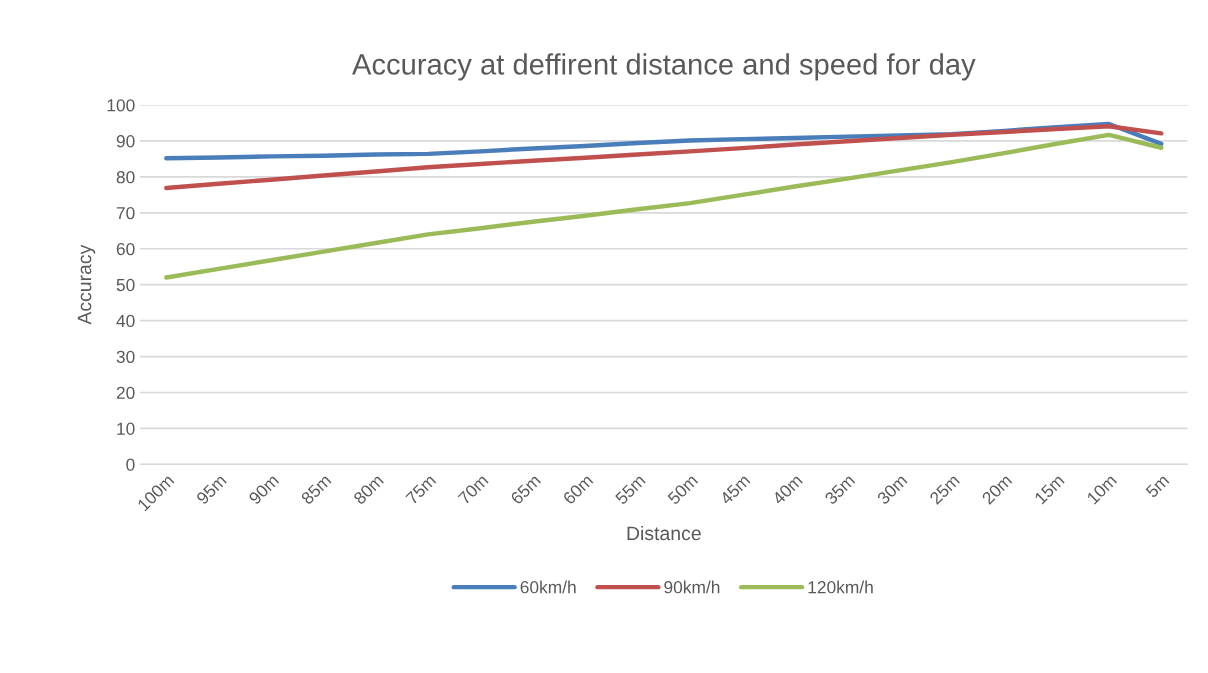 The width and height of the screenshot is (1208, 673). What do you see at coordinates (368, 489) in the screenshot?
I see `x-tick-label: 80m` at bounding box center [368, 489].